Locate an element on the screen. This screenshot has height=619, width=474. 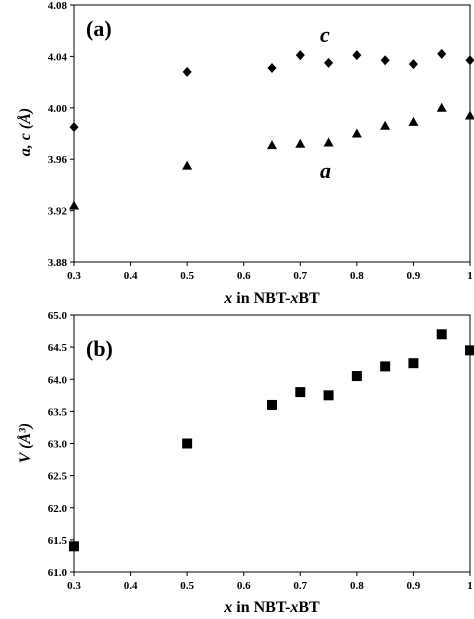
panel-a-y-tick-label: 3.96 is located at coordinates (58, 160).